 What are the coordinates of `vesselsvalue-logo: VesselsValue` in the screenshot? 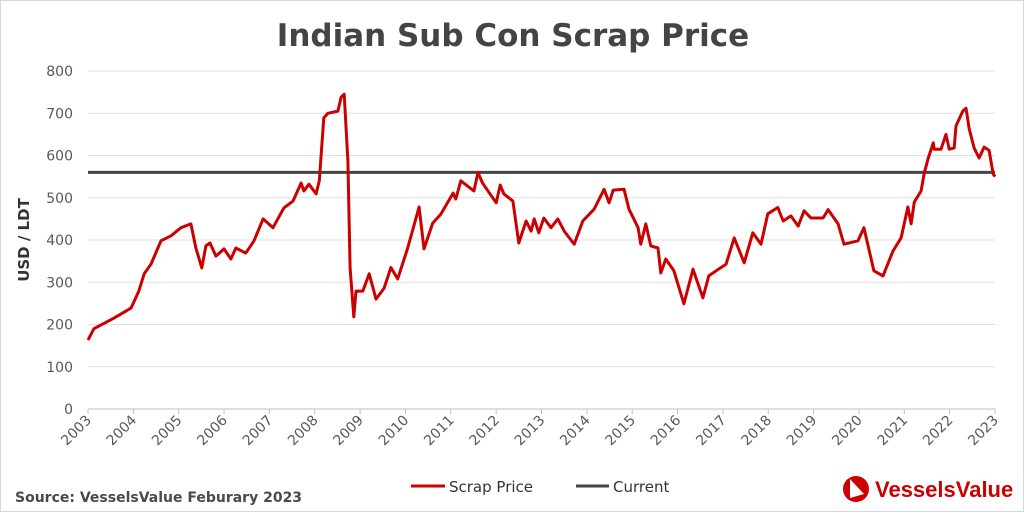 It's located at (928, 489).